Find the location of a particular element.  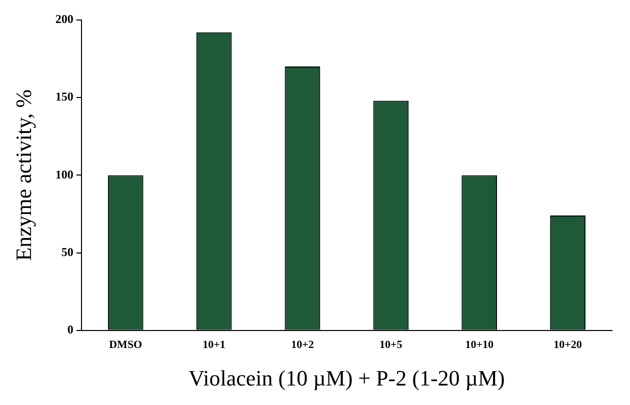

y-axis-title: Enzyme activity, % is located at coordinates (23, 175).